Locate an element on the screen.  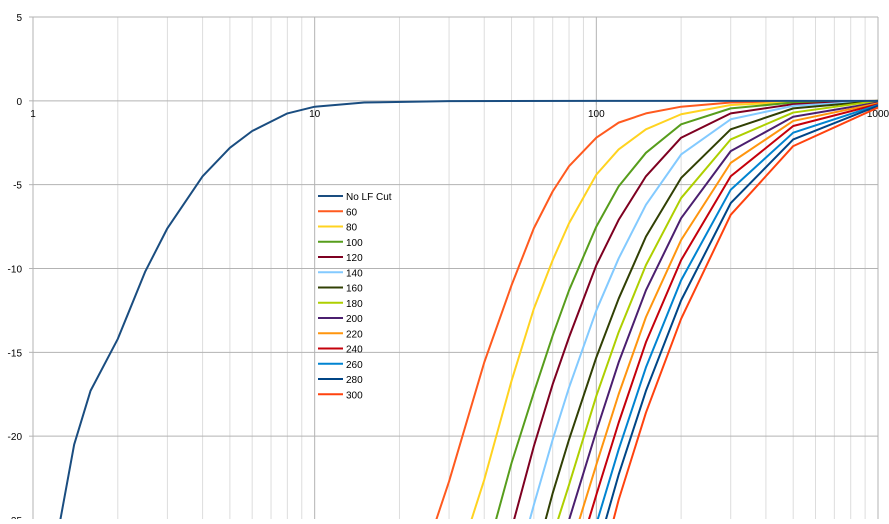
legend-label: 200 is located at coordinates (354, 319).